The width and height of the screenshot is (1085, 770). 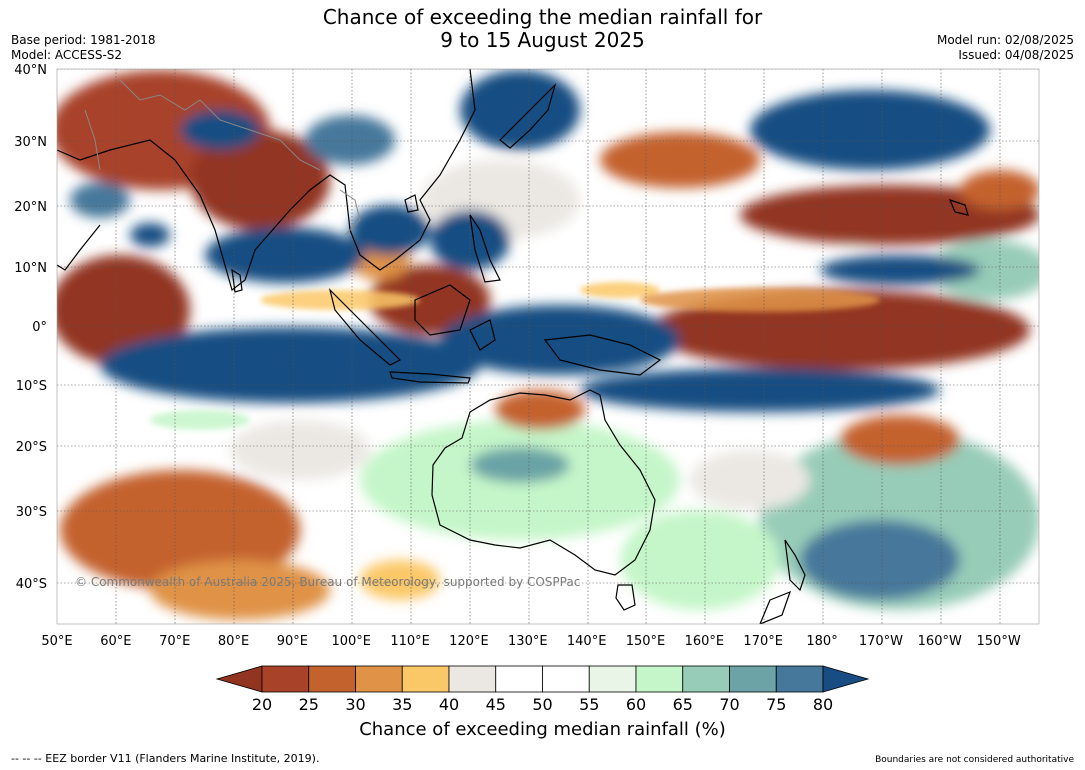 I want to click on africa-horn-coast, so click(x=79, y=247).